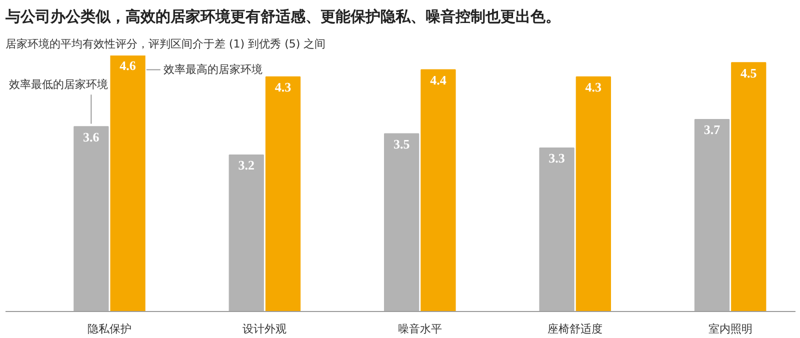 The width and height of the screenshot is (800, 338). What do you see at coordinates (58, 85) in the screenshot?
I see `text: 效率最低的居家环境` at bounding box center [58, 85].